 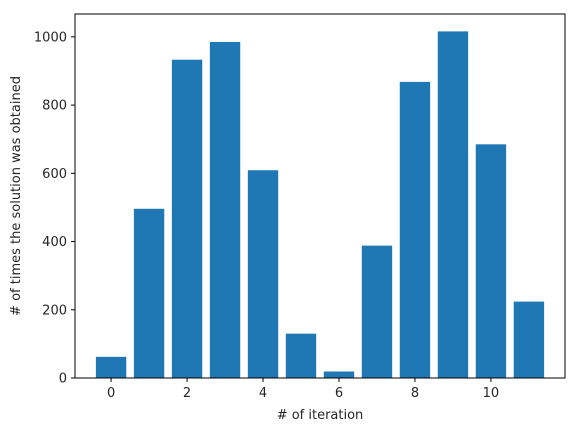 I want to click on x-tick-label: 8, so click(x=415, y=393).